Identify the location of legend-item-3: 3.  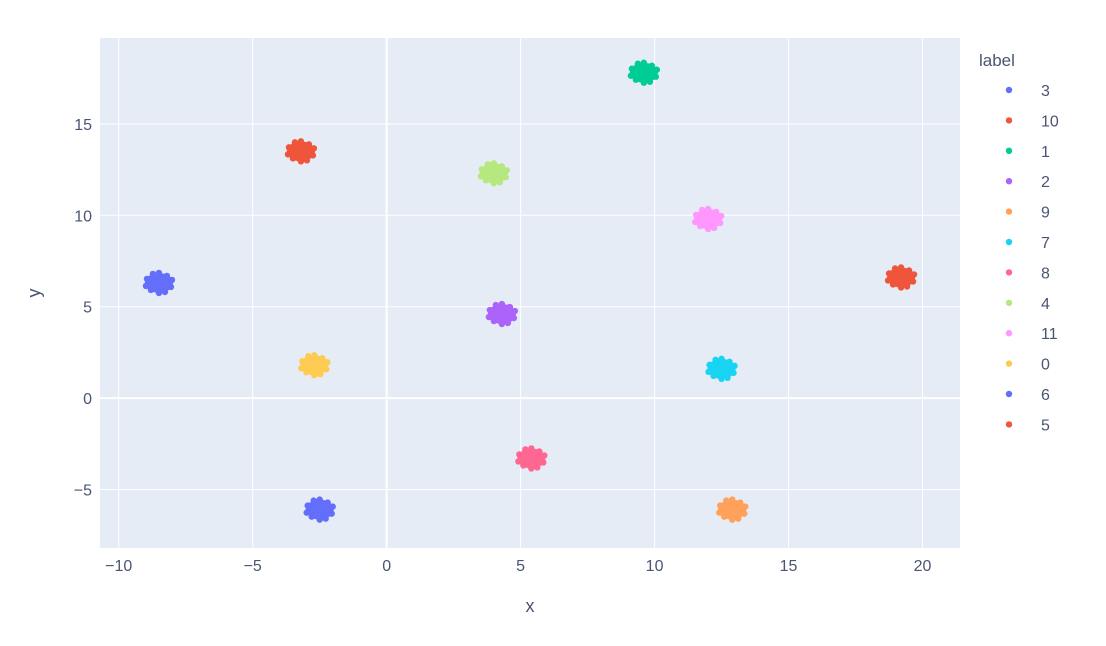
(1027, 91).